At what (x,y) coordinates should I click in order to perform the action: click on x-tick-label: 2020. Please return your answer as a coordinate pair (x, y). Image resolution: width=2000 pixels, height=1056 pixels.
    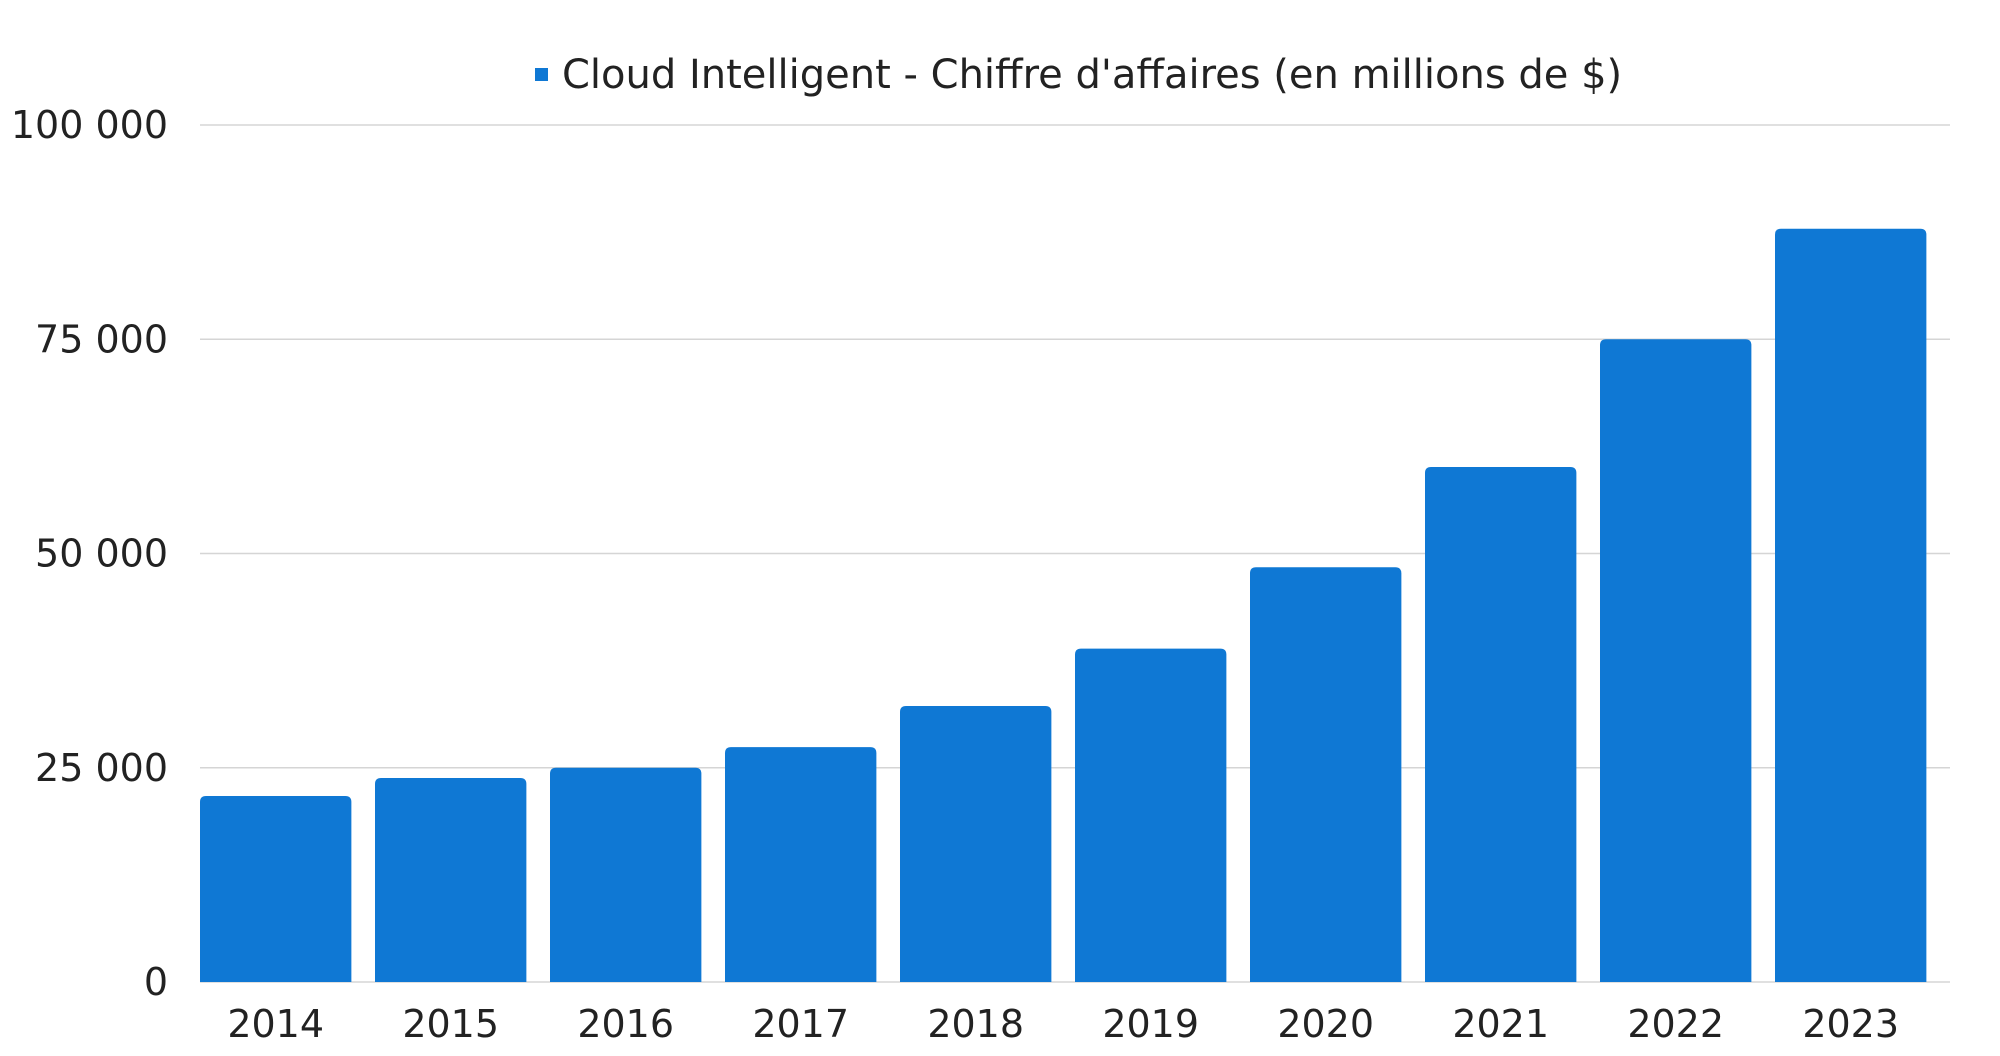
    Looking at the image, I should click on (1325, 1024).